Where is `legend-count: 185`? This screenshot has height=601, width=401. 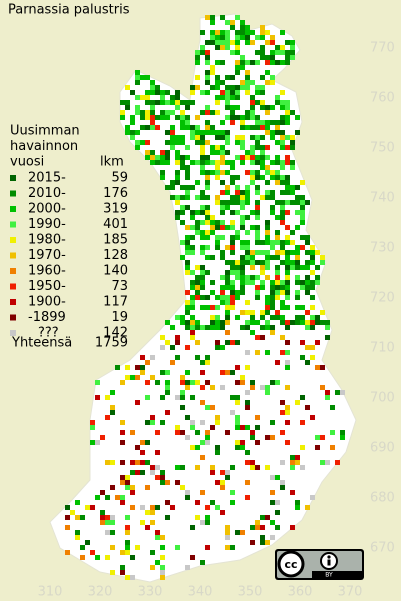 legend-count: 185 is located at coordinates (115, 240).